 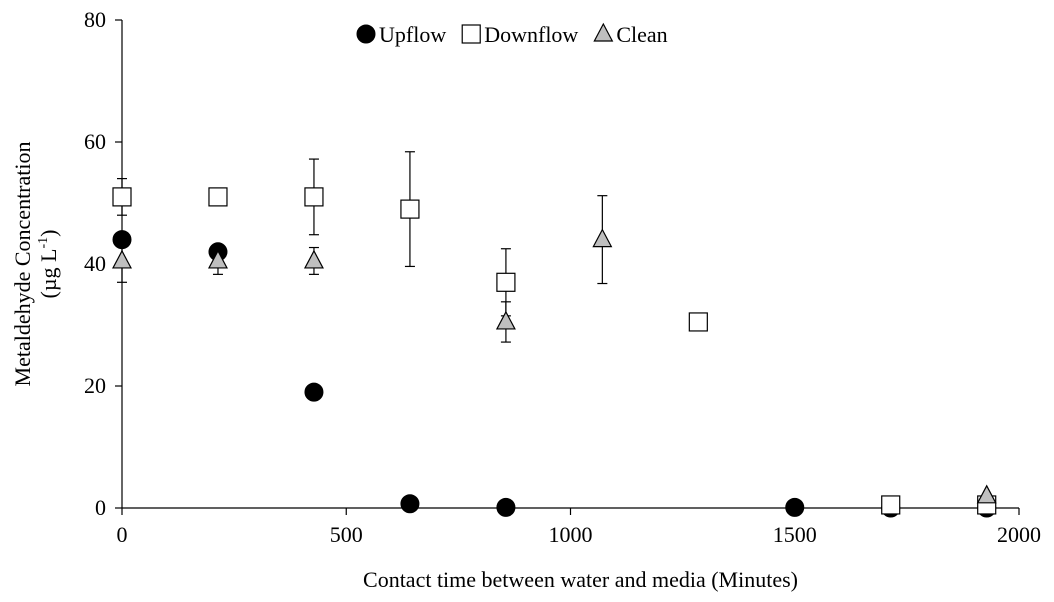 I want to click on y-tick-label: 20, so click(x=95, y=385).